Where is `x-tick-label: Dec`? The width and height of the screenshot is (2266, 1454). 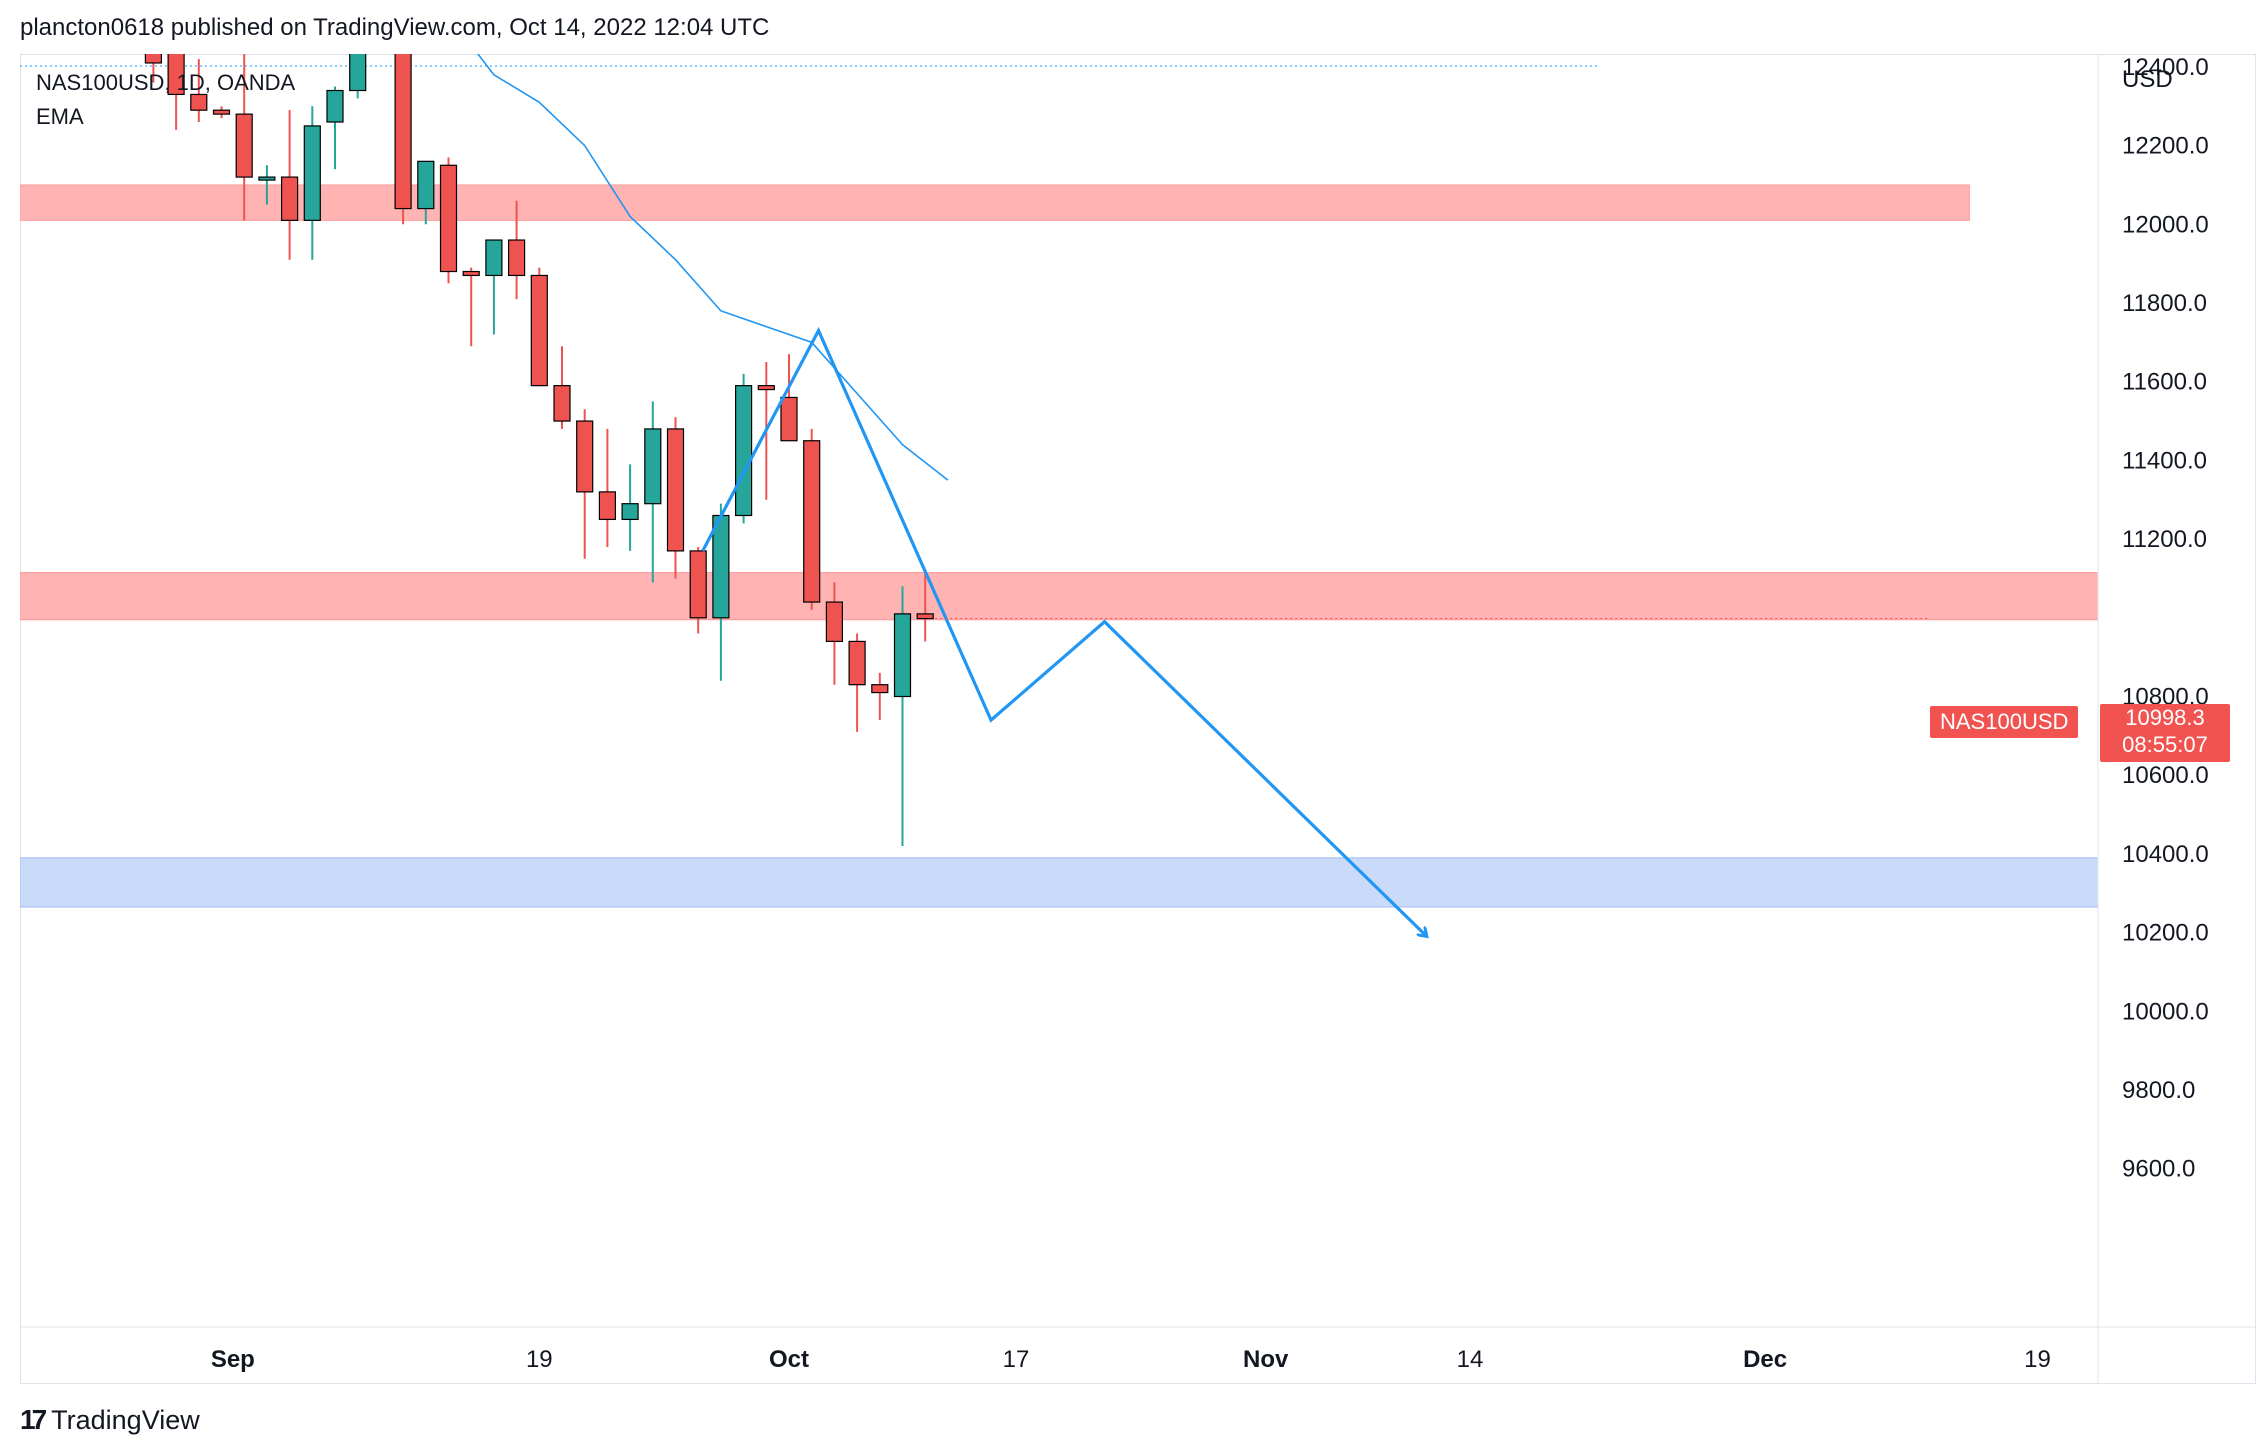
x-tick-label: Dec is located at coordinates (1765, 1359).